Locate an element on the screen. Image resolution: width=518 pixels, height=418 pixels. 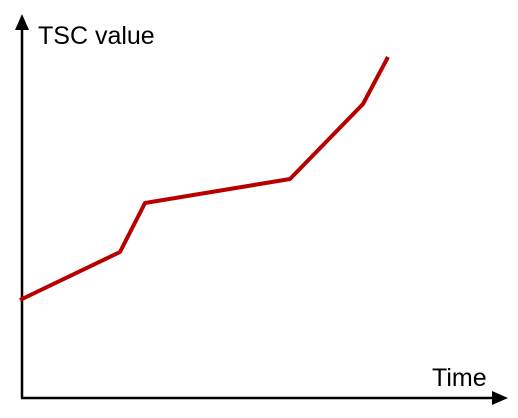
x-axis-arrow is located at coordinates (500, 398).